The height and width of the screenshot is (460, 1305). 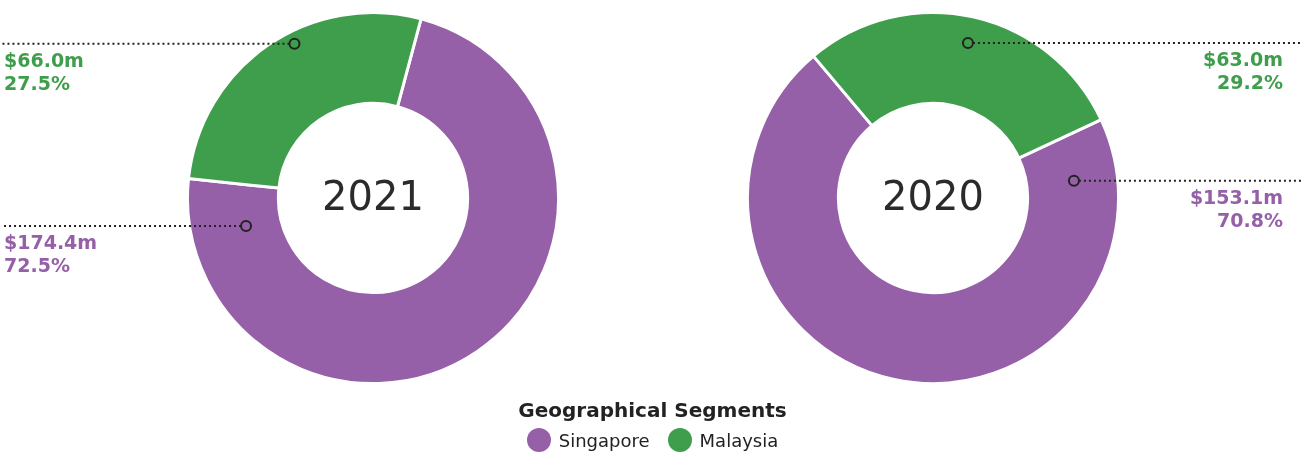 What do you see at coordinates (652, 410) in the screenshot?
I see `legend-title: Geographical Segments` at bounding box center [652, 410].